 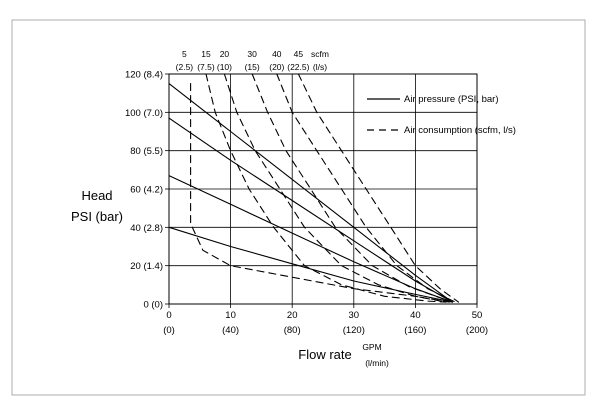 I want to click on legend-solid-label: Air pressure (PSI, bar), so click(x=451, y=99).